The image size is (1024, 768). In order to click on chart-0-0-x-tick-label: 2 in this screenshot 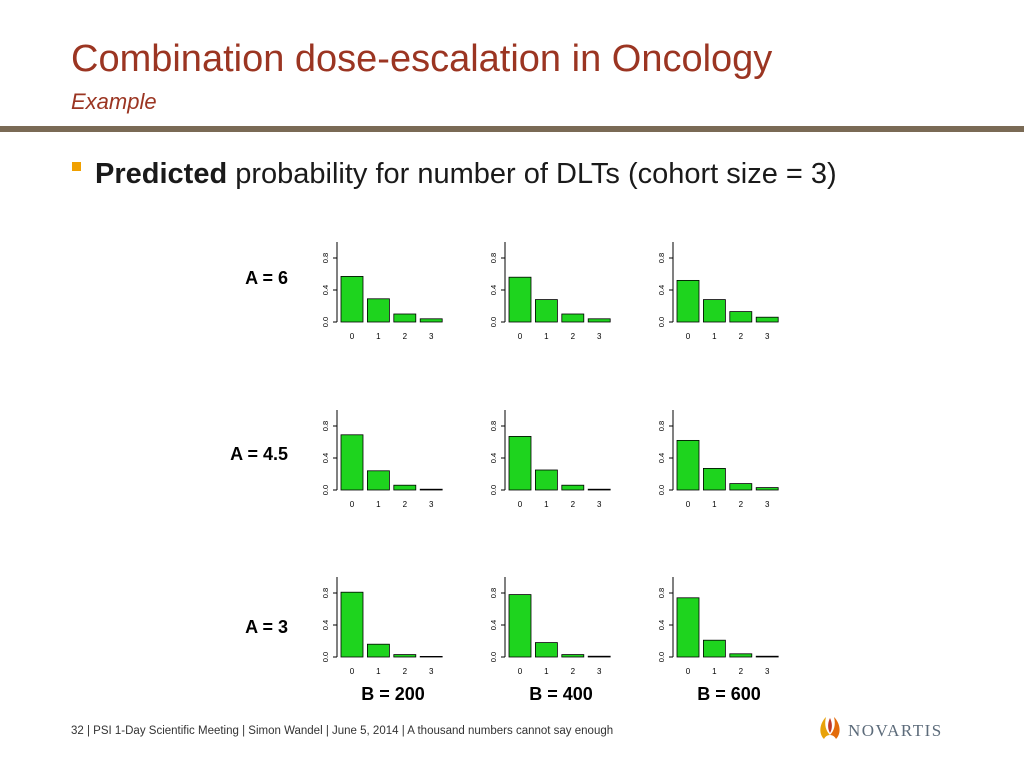, I will do `click(405, 336)`.